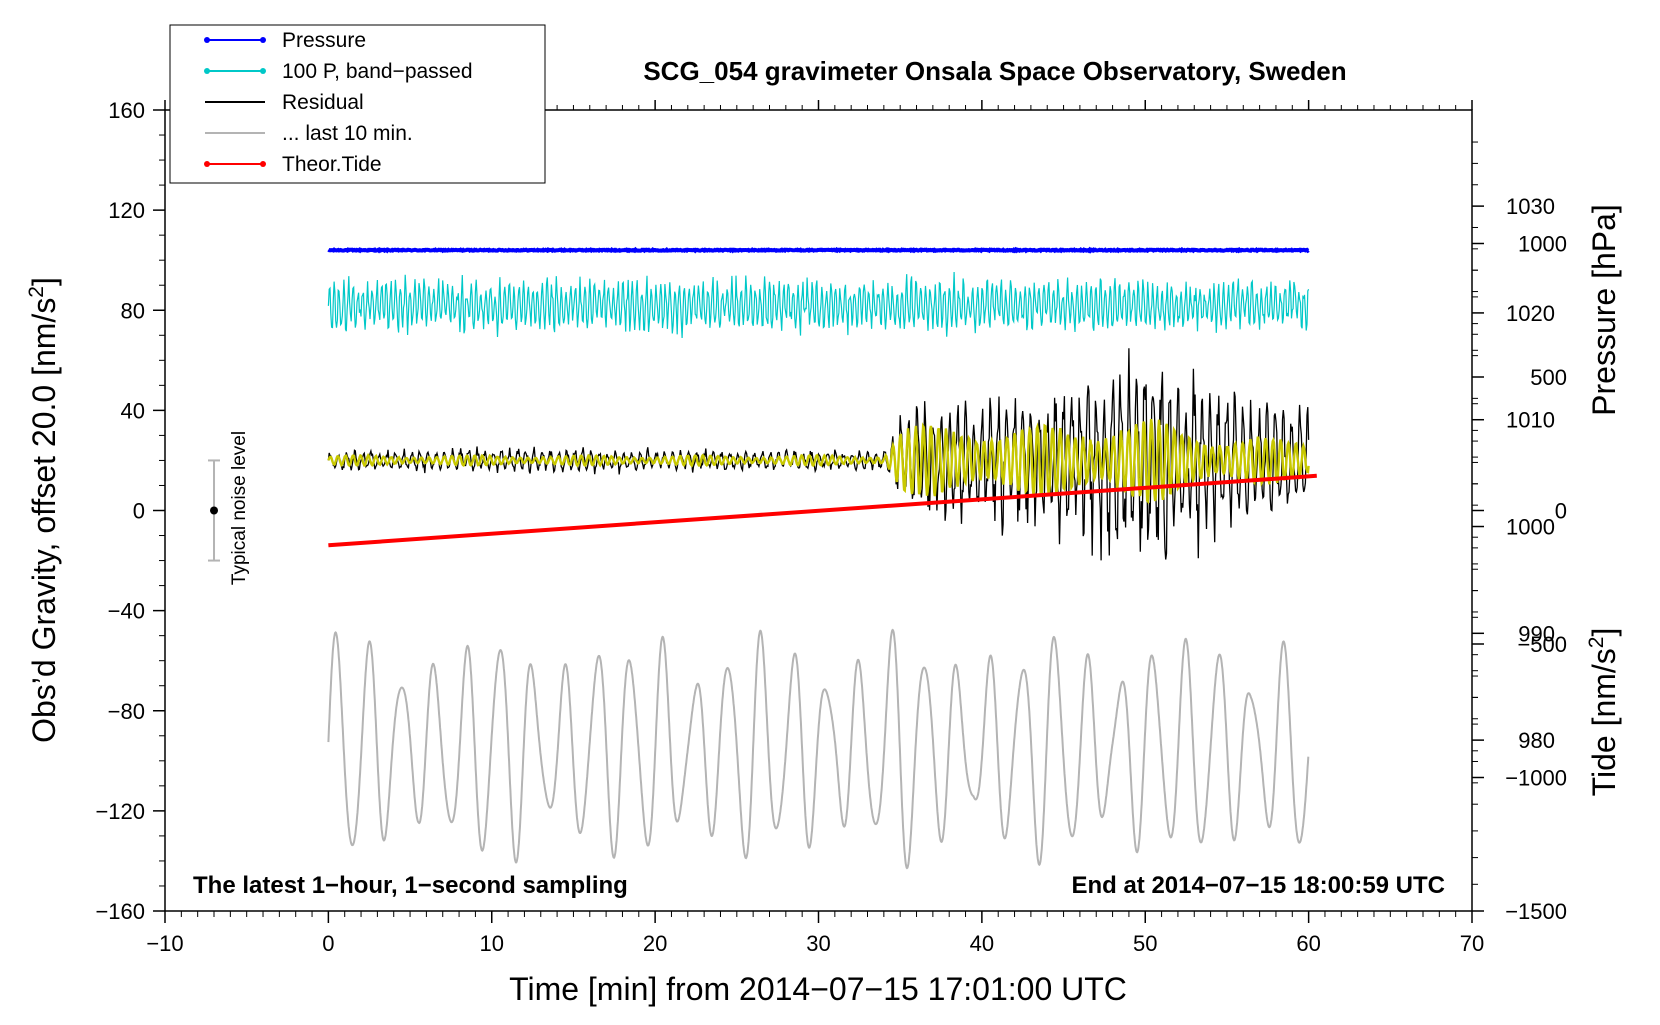 The height and width of the screenshot is (1025, 1660). What do you see at coordinates (120, 811) in the screenshot?
I see `y-tick-label: −120` at bounding box center [120, 811].